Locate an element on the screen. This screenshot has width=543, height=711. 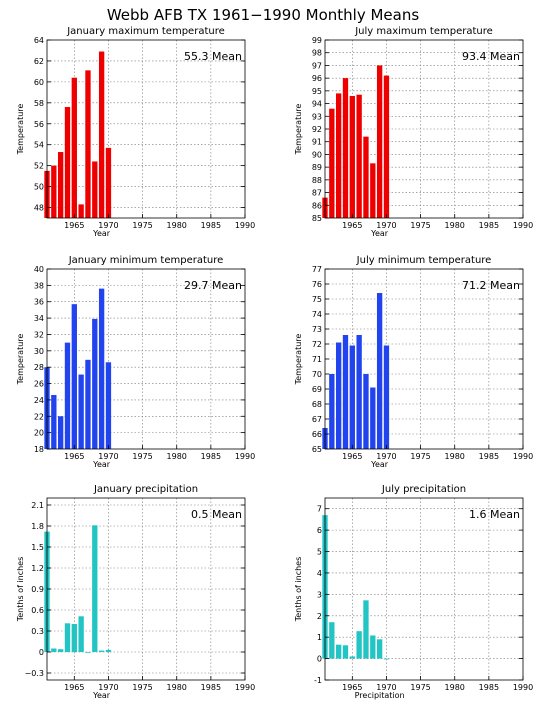
mean-label: 0.5 Mean is located at coordinates (216, 514).